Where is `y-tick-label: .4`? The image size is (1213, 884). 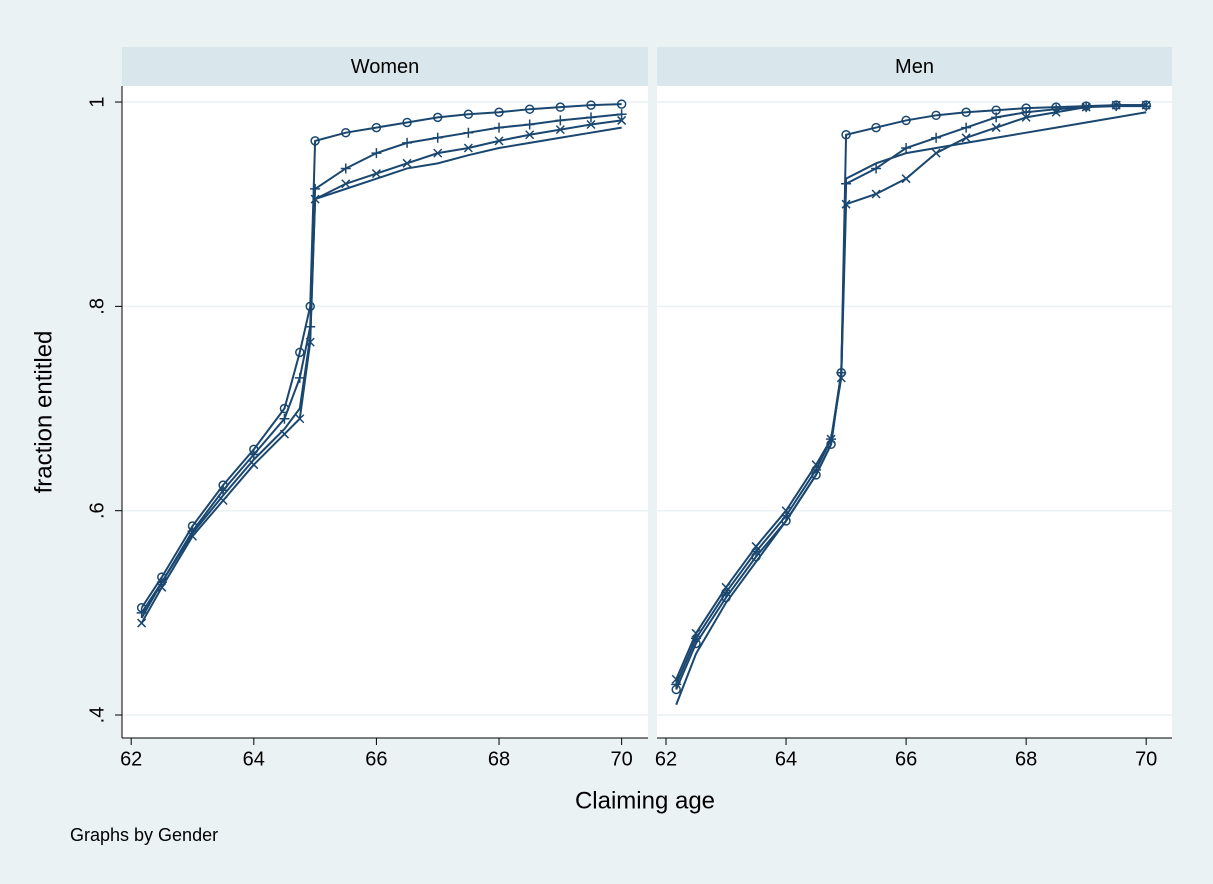
y-tick-label: .4 is located at coordinates (97, 715).